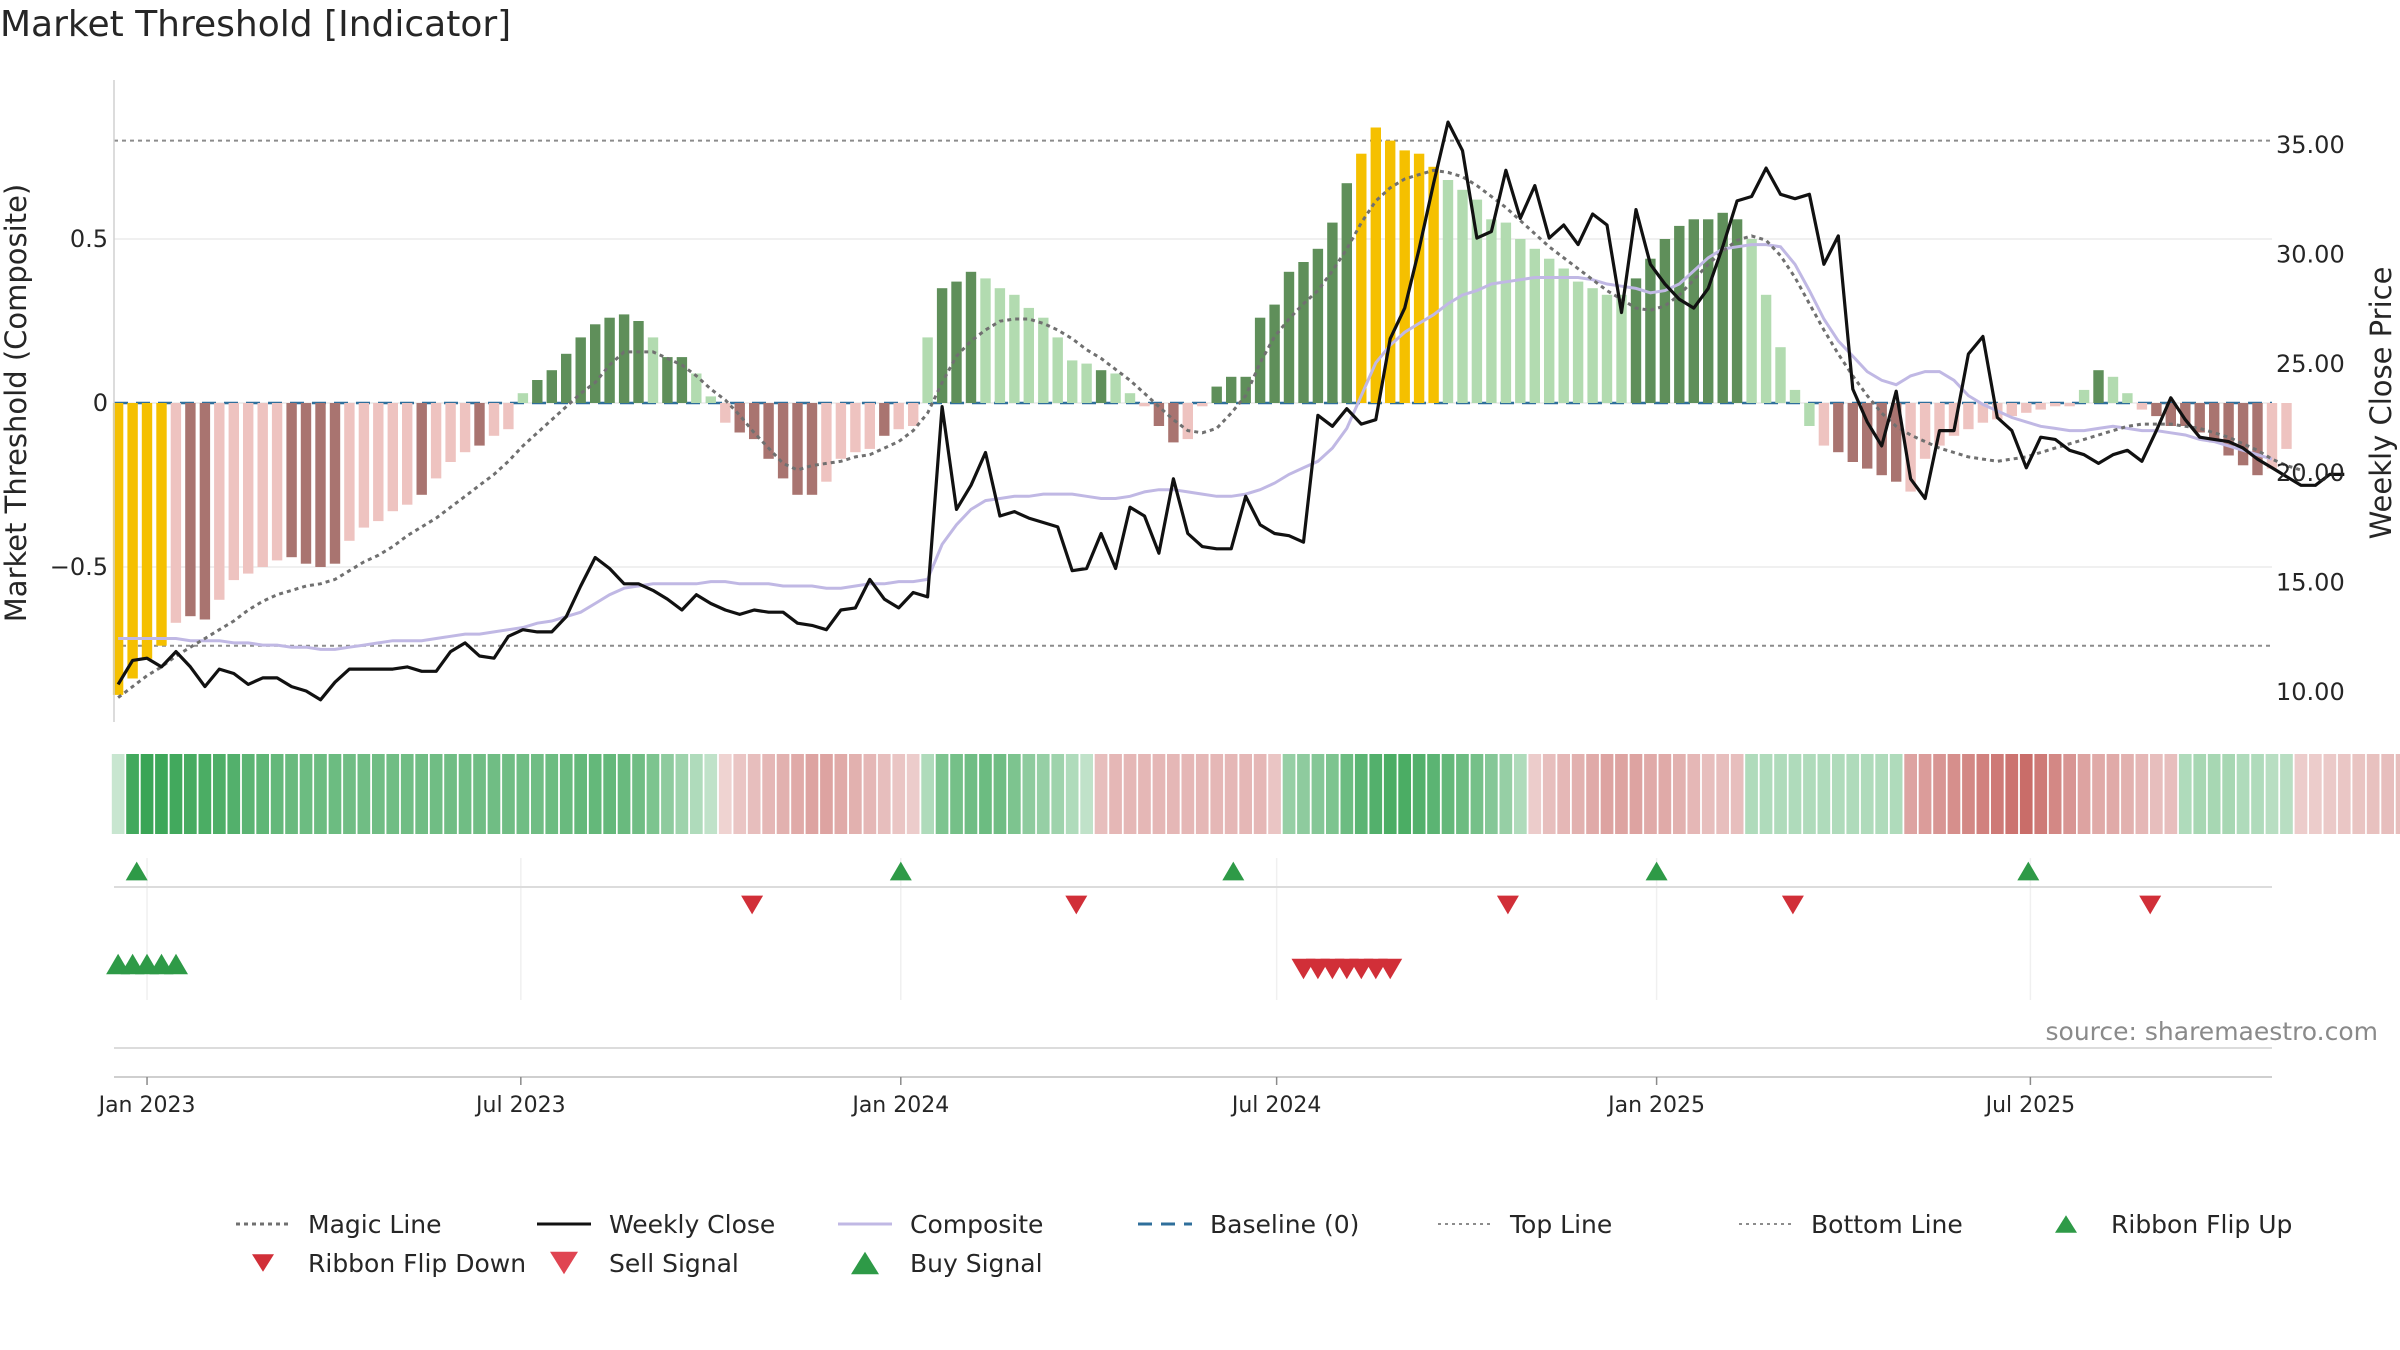 The image size is (2400, 1350). What do you see at coordinates (644, 1263) in the screenshot?
I see `legend-item: Sell Signal` at bounding box center [644, 1263].